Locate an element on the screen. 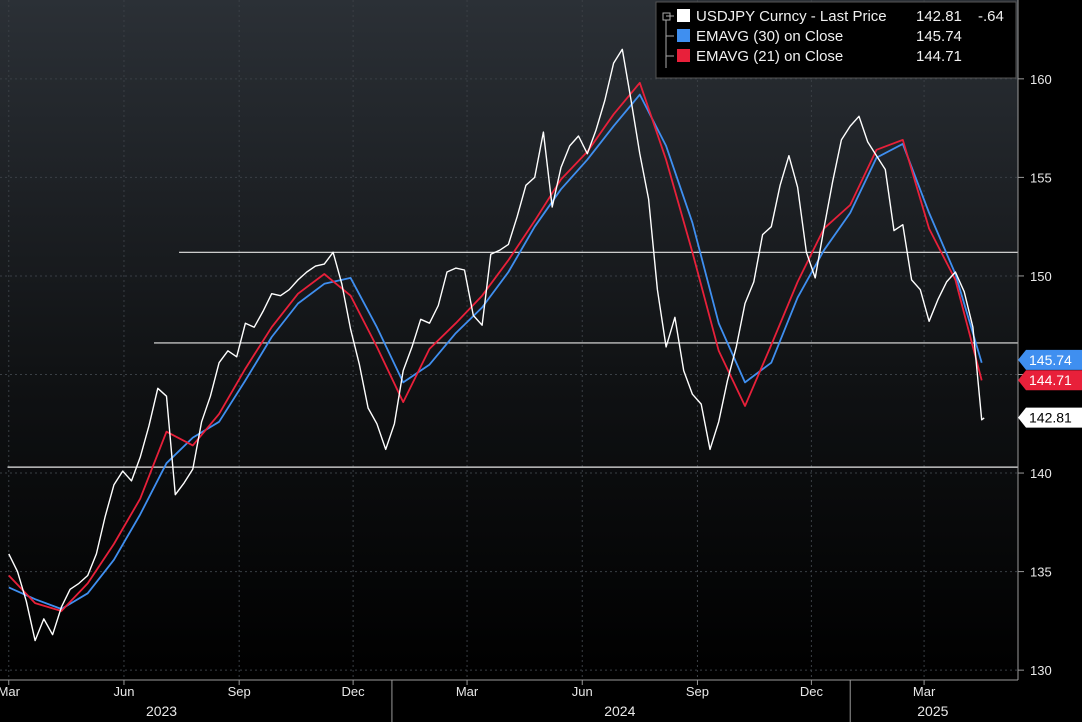 The image size is (1082, 722). last-value-tags: 145.74 144.71 142.81 is located at coordinates (1050, 388).